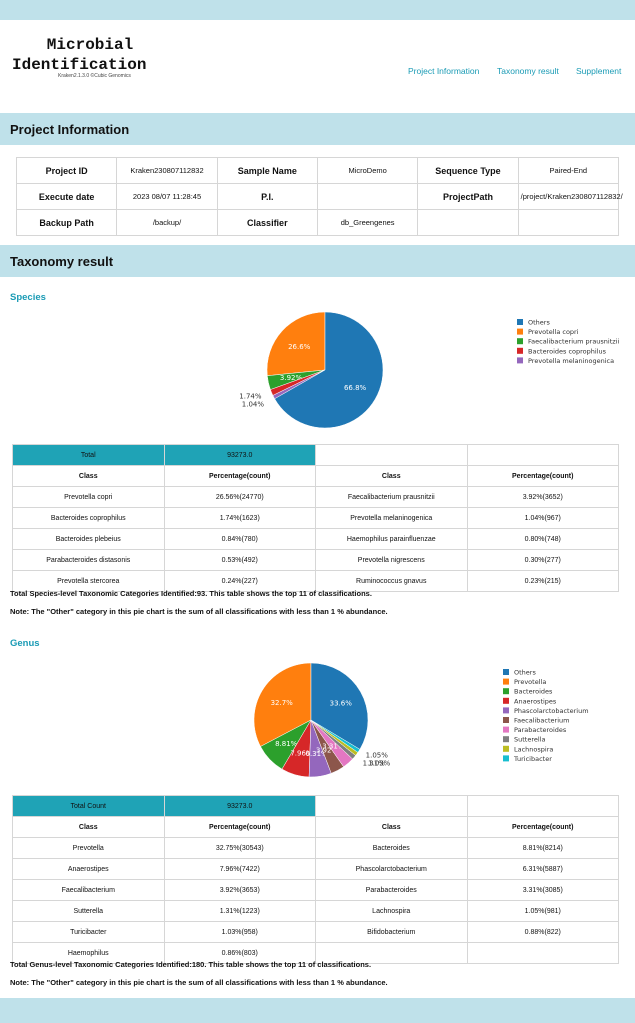 The height and width of the screenshot is (1023, 635). Describe the element at coordinates (239, 890) in the screenshot. I see `percentage: 3.92%(3653)` at that location.